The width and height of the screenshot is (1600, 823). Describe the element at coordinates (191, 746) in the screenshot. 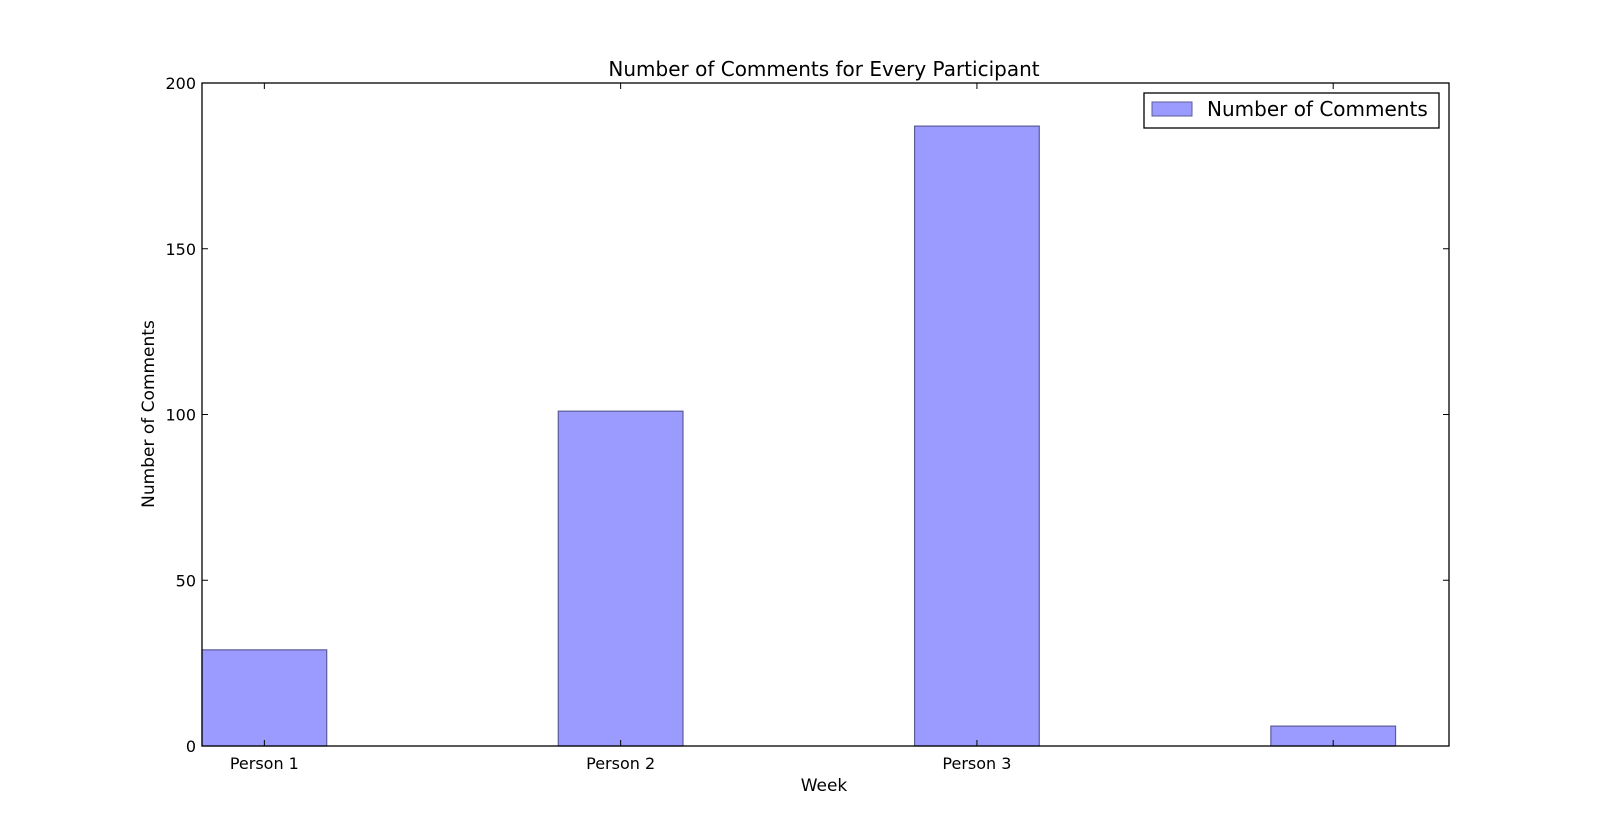

I see `y-tick-label: 0` at that location.